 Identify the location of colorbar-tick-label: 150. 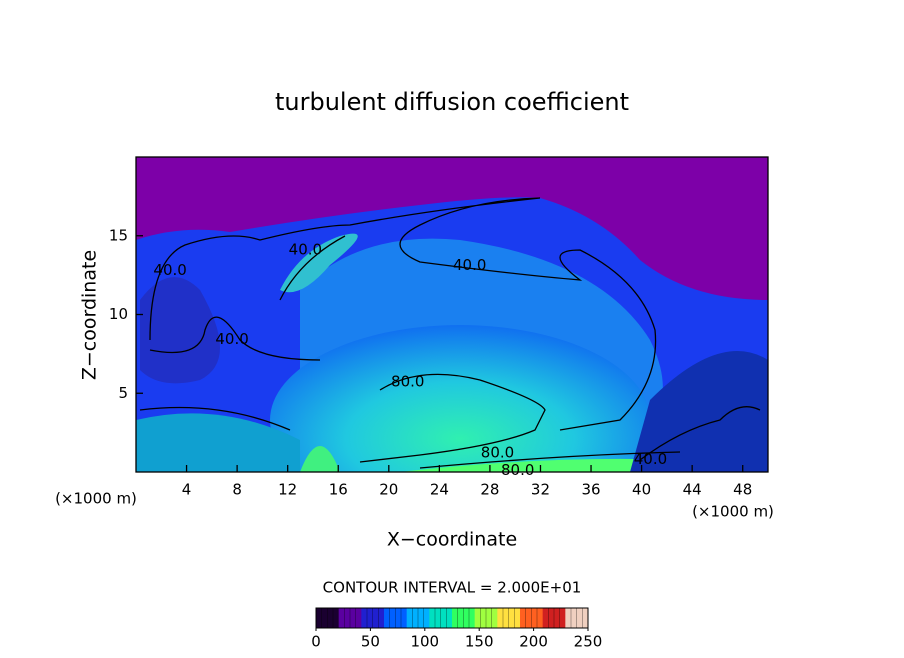
(479, 642).